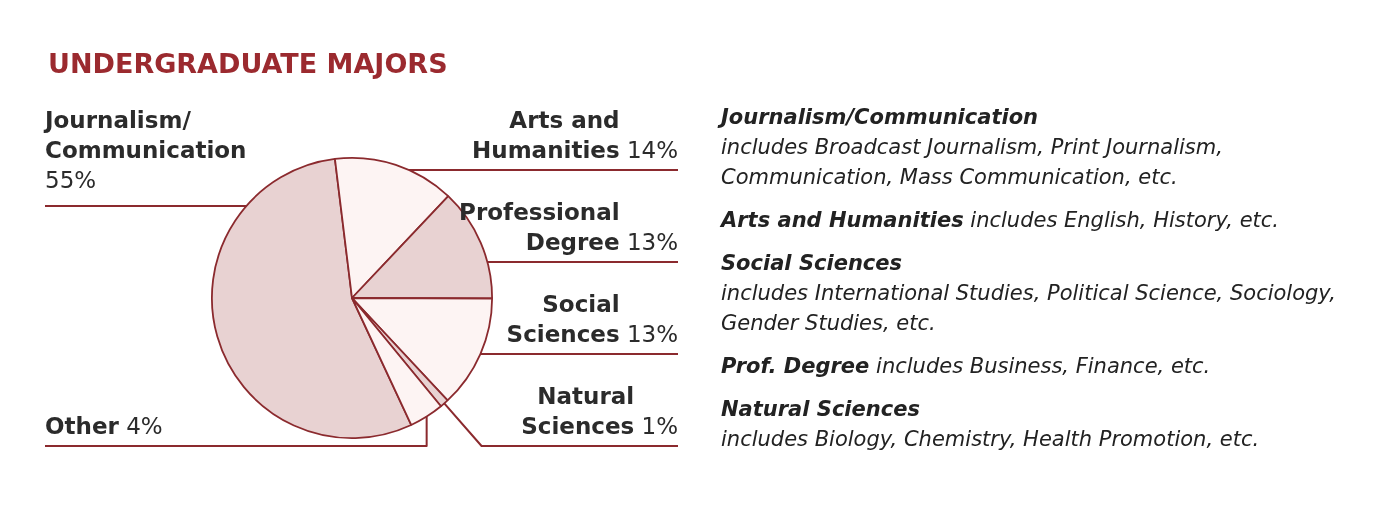 The image size is (1388, 518). What do you see at coordinates (990, 439) in the screenshot?
I see `text: includes Biology, Chemistry, Health Promotion, etc.` at bounding box center [990, 439].